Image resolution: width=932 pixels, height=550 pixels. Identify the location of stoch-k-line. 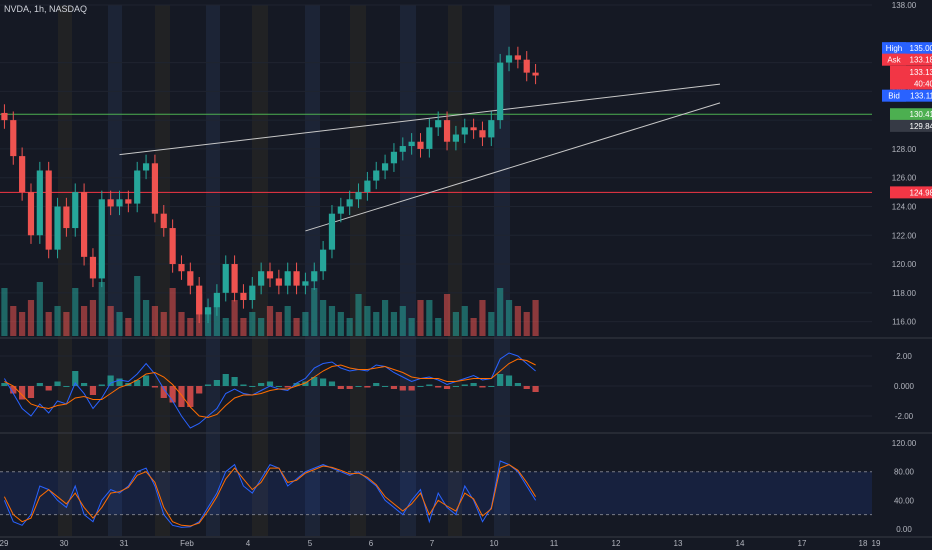
(270, 494).